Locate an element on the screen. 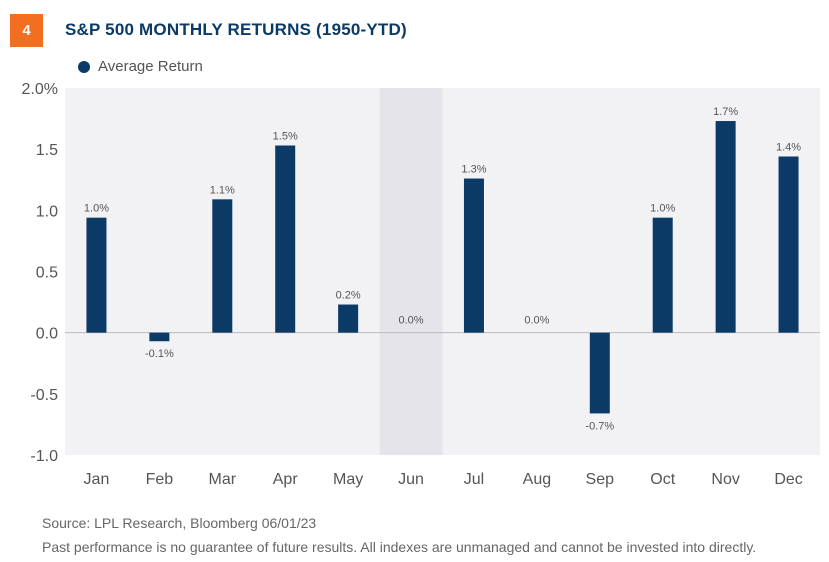 Image resolution: width=829 pixels, height=562 pixels. legend-label: Average Return is located at coordinates (150, 66).